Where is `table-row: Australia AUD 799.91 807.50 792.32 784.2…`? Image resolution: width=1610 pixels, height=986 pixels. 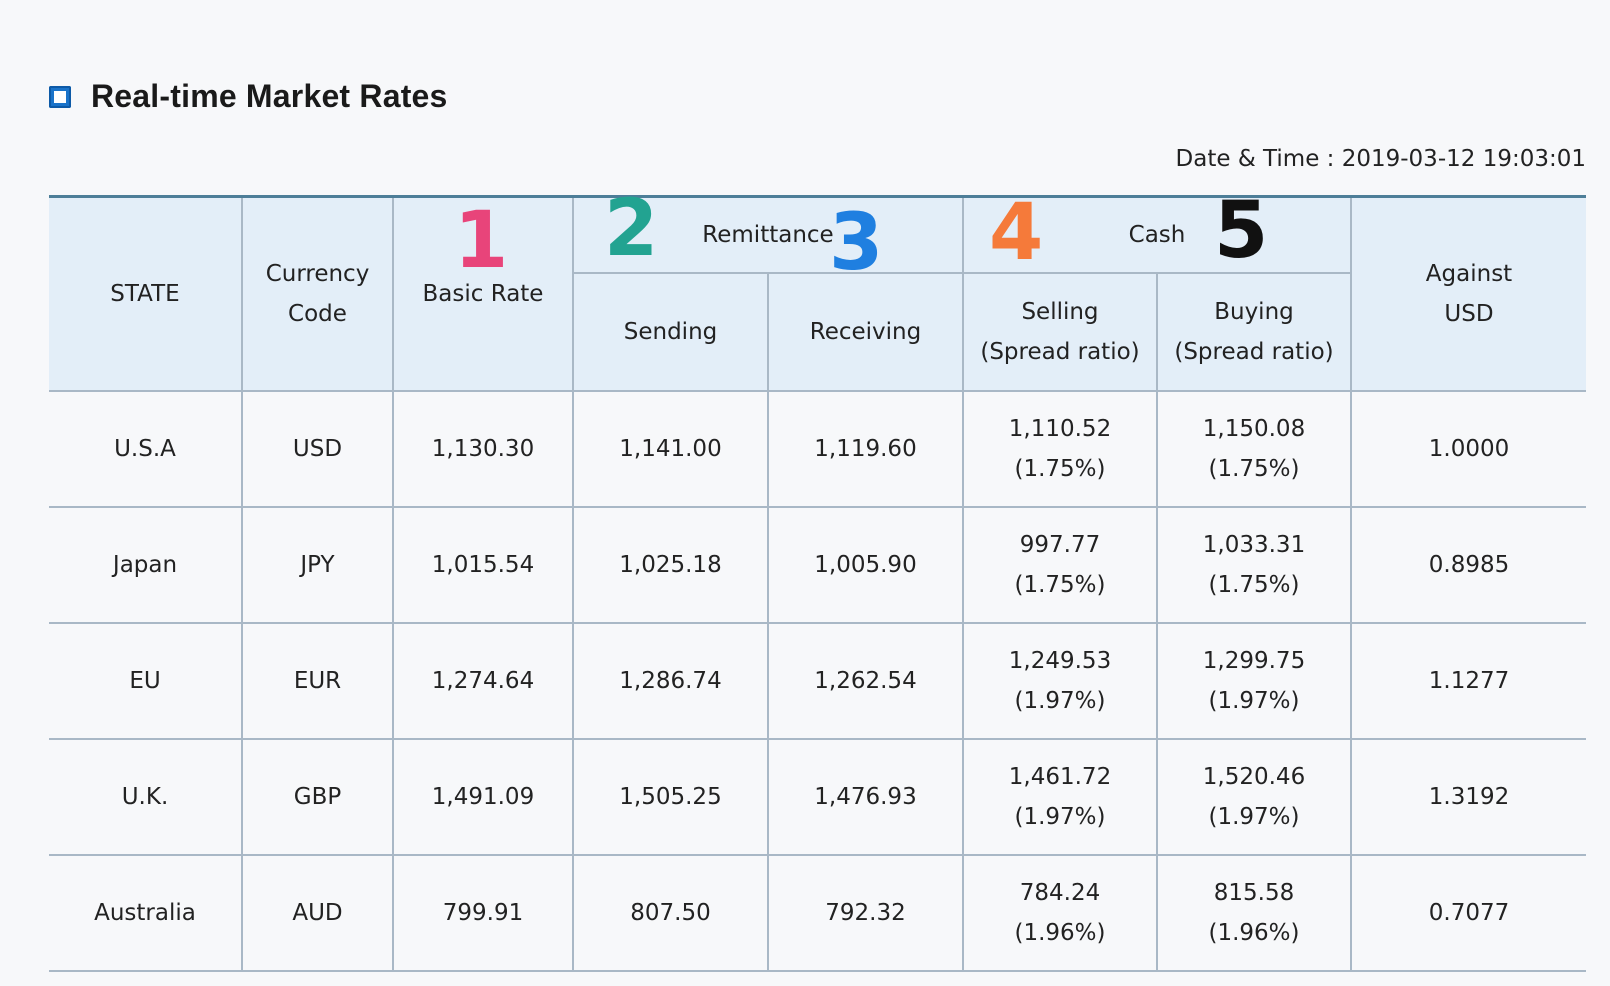
table-row: Australia AUD 799.91 807.50 792.32 784.2… is located at coordinates (817, 913).